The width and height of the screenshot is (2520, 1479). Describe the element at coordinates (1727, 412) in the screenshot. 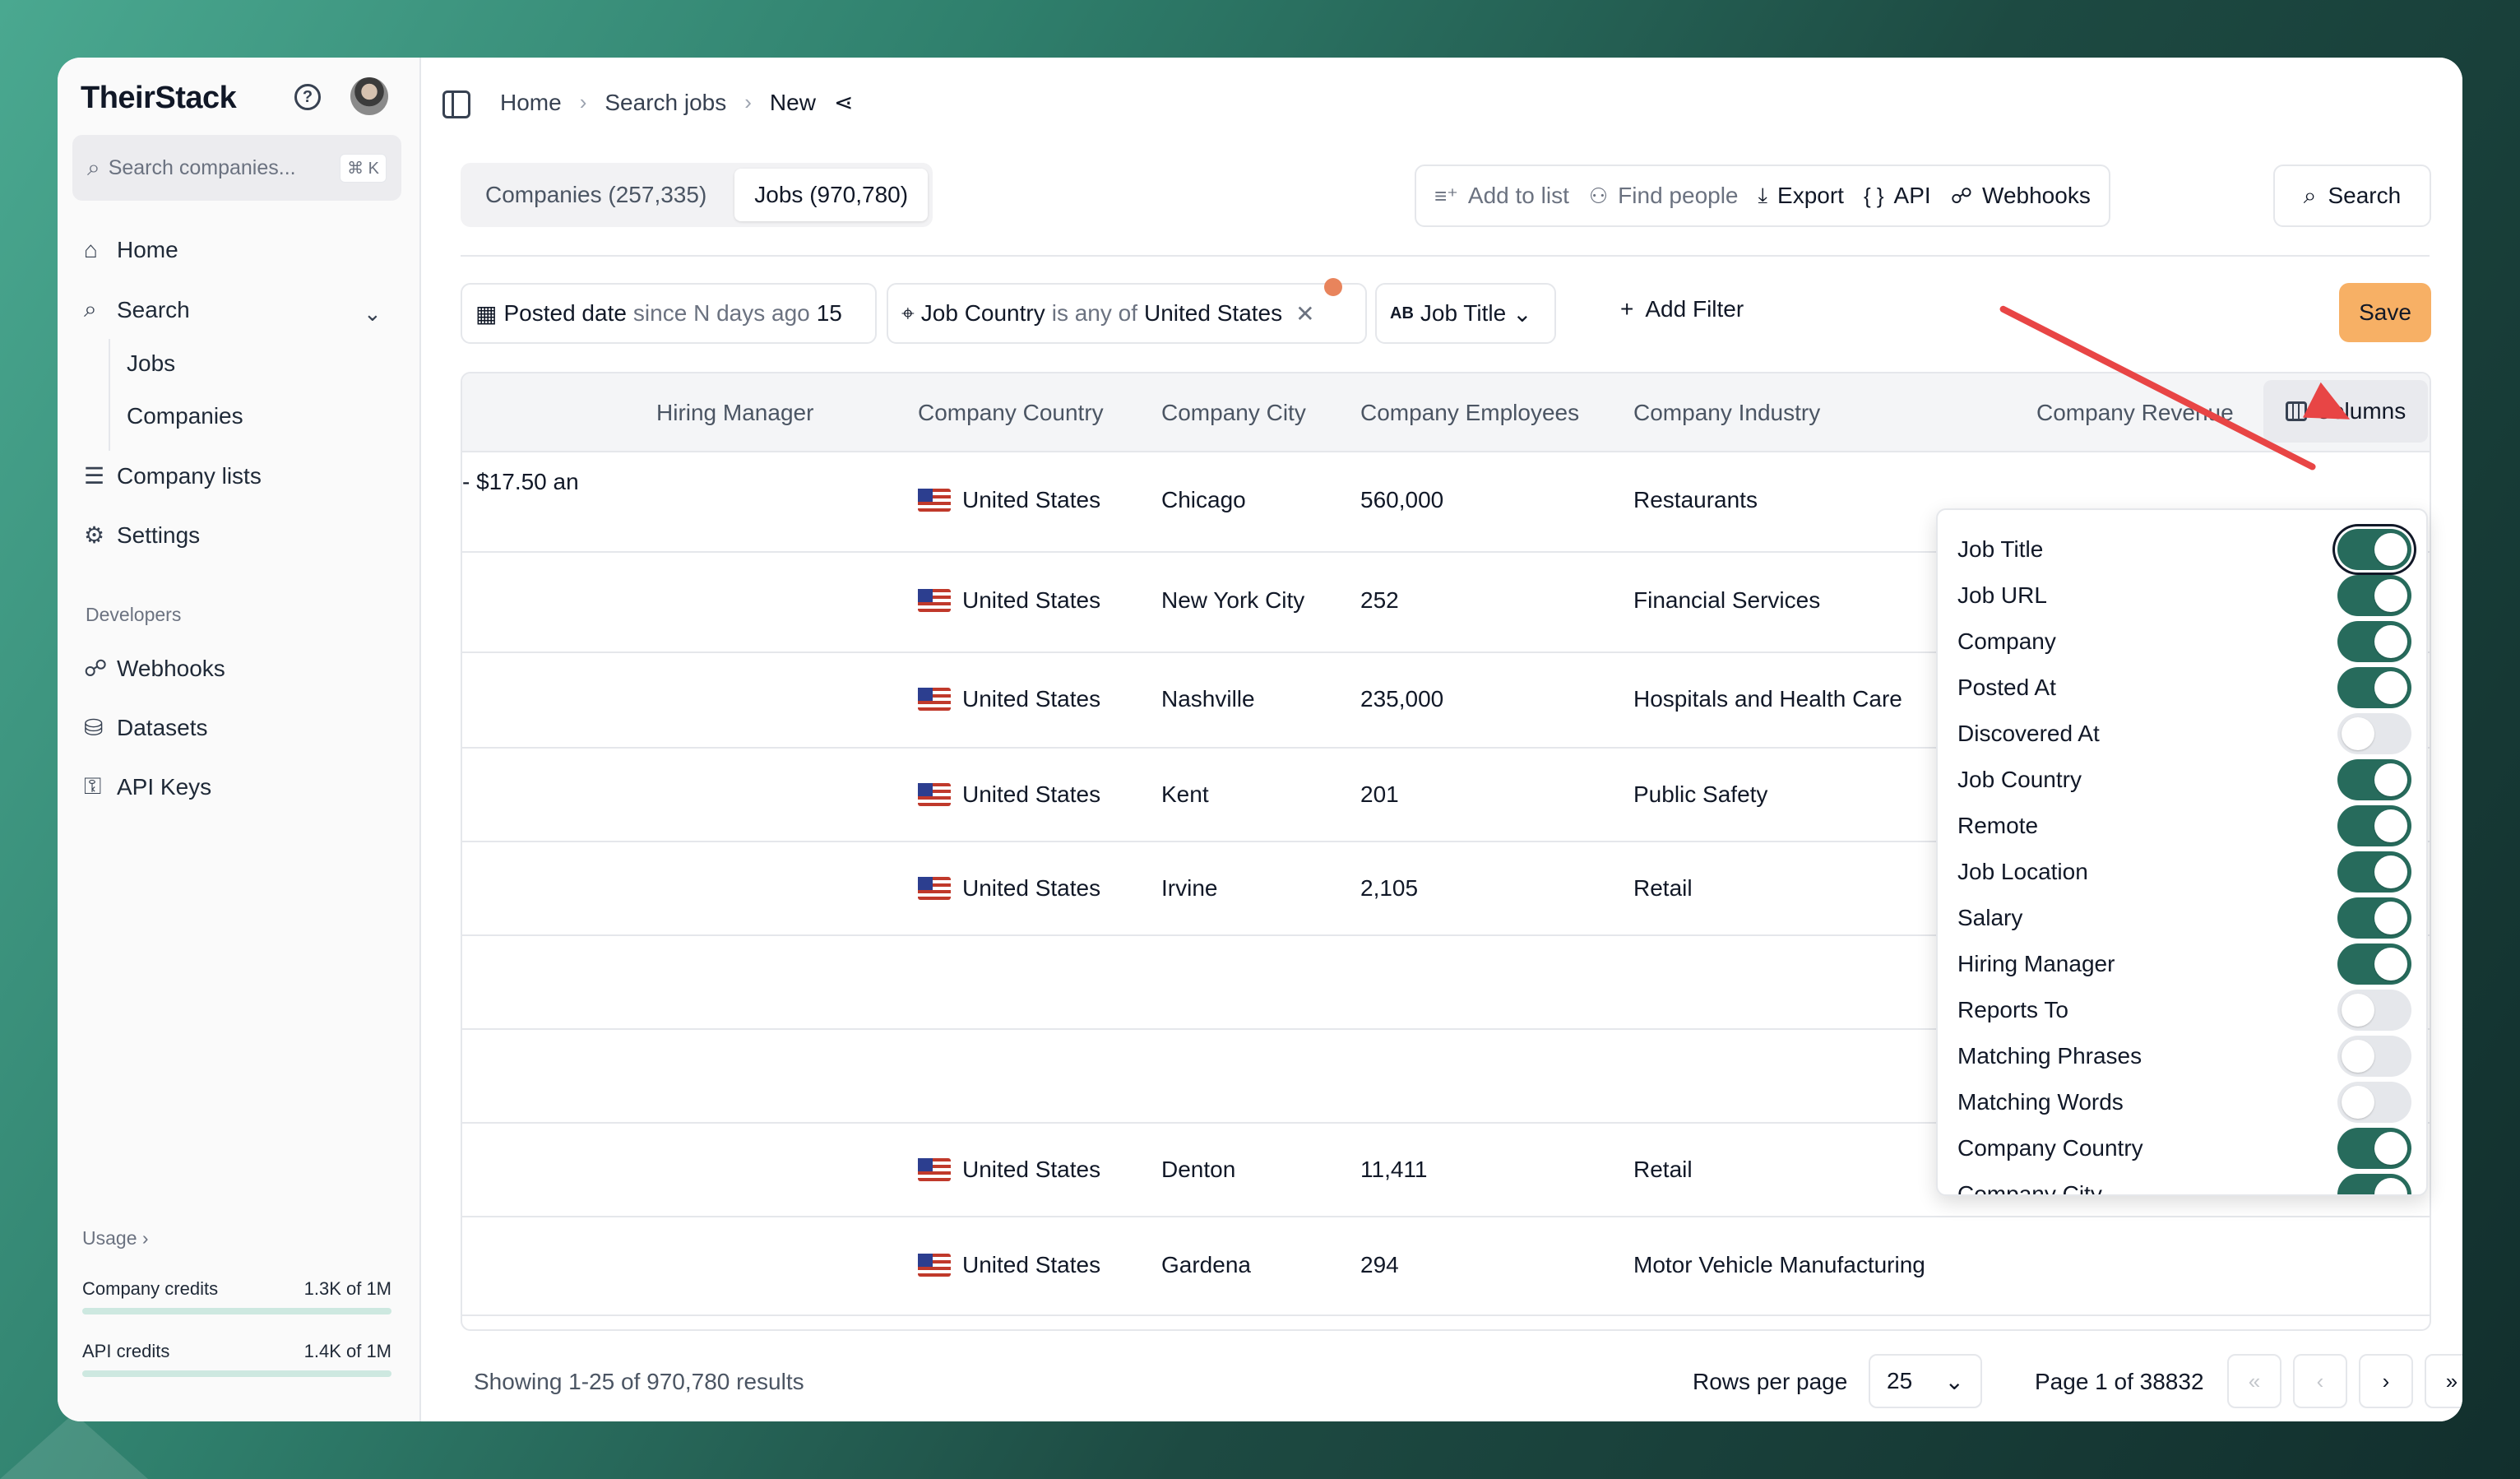

I see `column-header: Company Industry` at that location.